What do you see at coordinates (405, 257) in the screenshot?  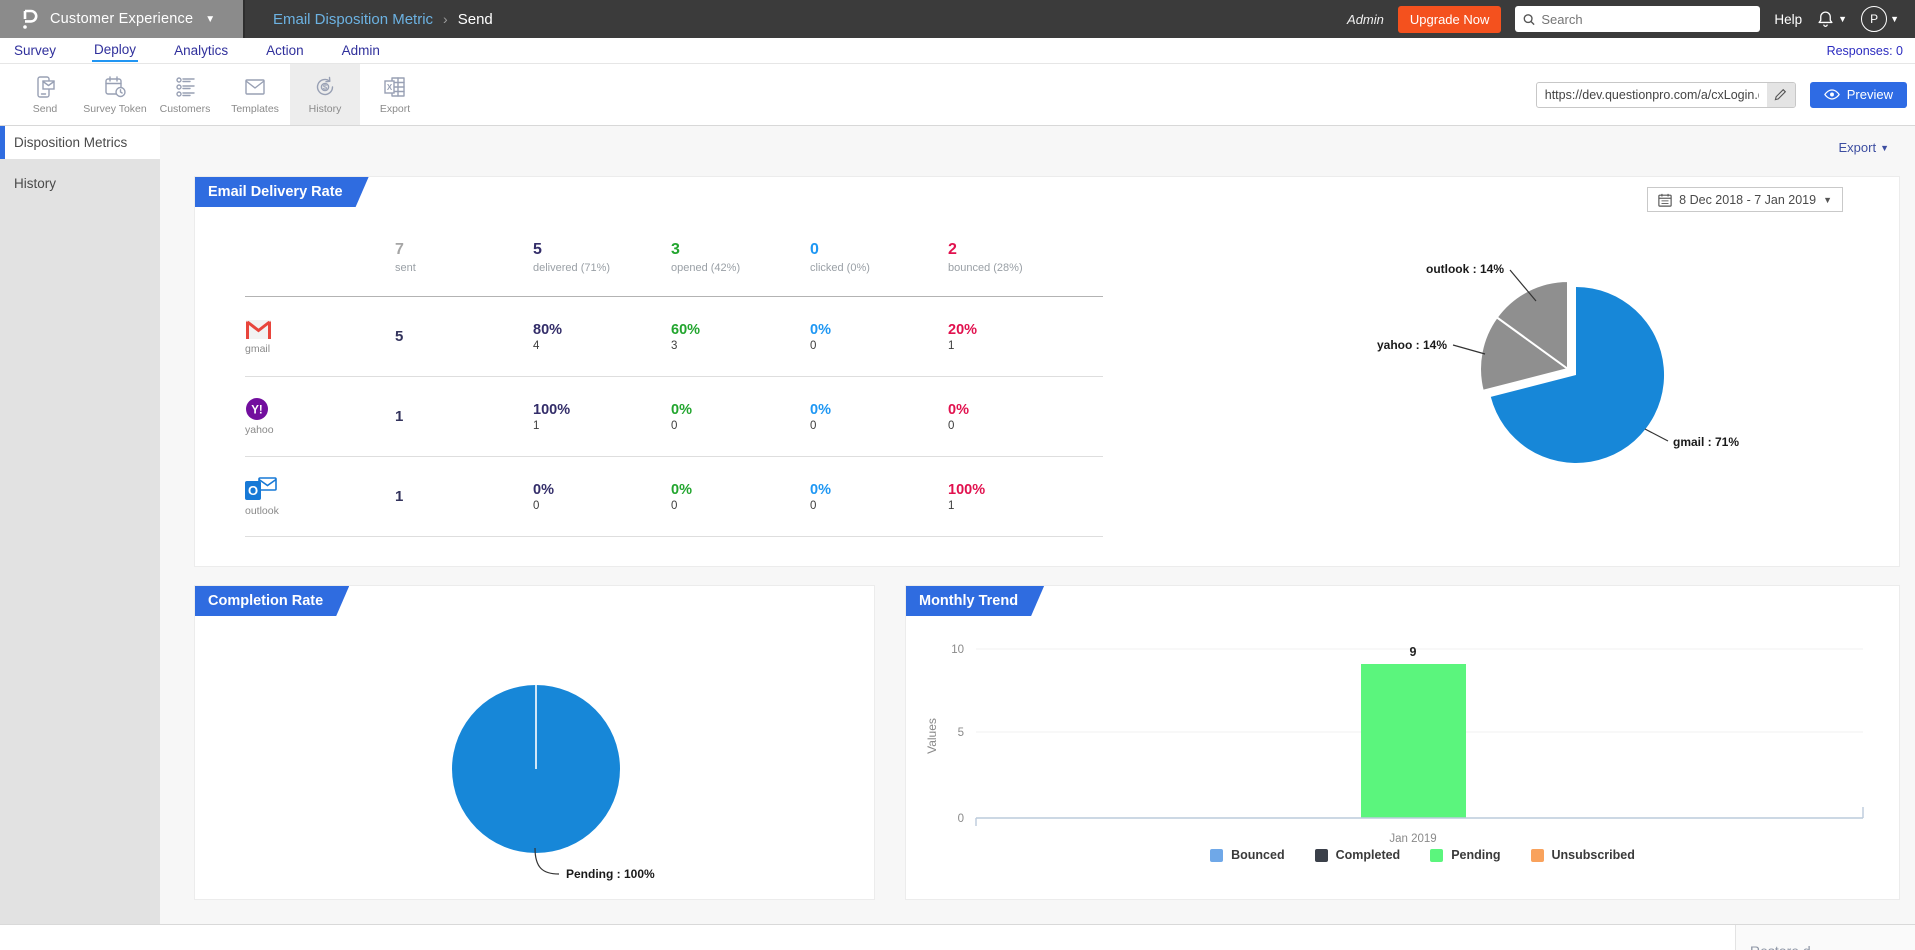 I see `header-sent: 7 sent` at bounding box center [405, 257].